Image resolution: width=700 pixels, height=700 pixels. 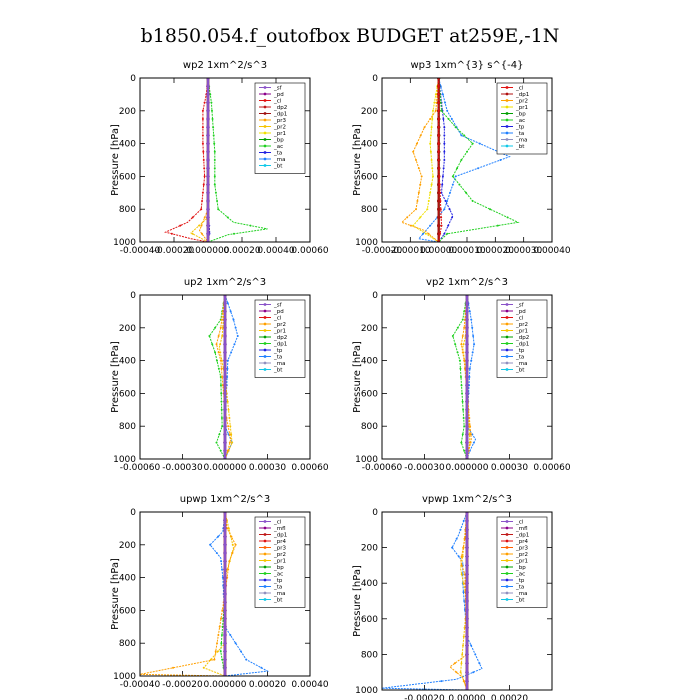 What do you see at coordinates (521, 325) in the screenshot?
I see `legend-label: _pr2` at bounding box center [521, 325].